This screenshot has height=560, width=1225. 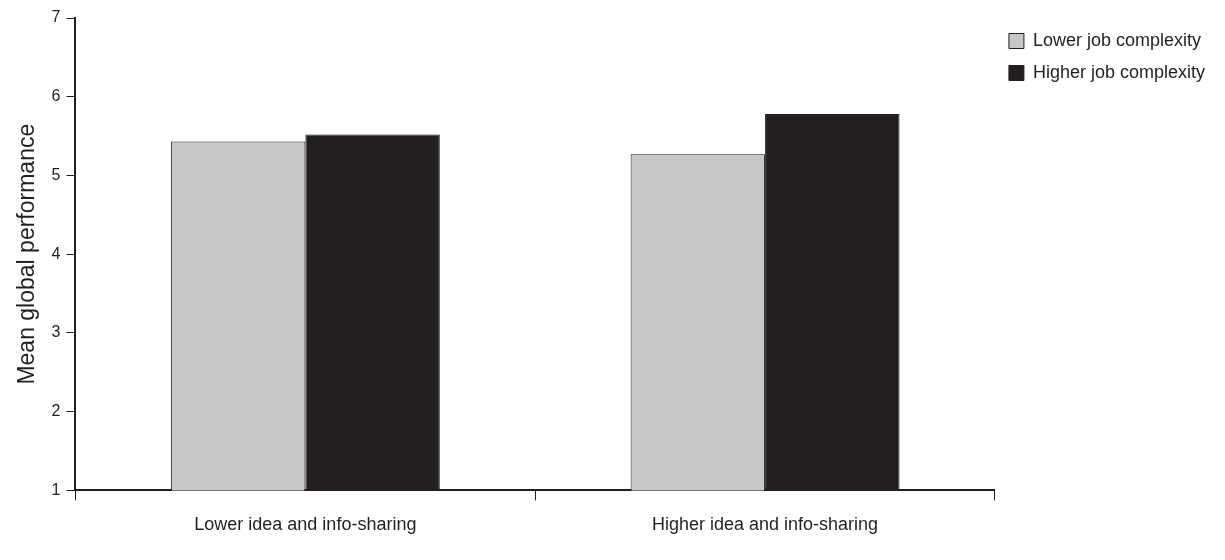 I want to click on y-tick-label: 1, so click(x=56, y=489).